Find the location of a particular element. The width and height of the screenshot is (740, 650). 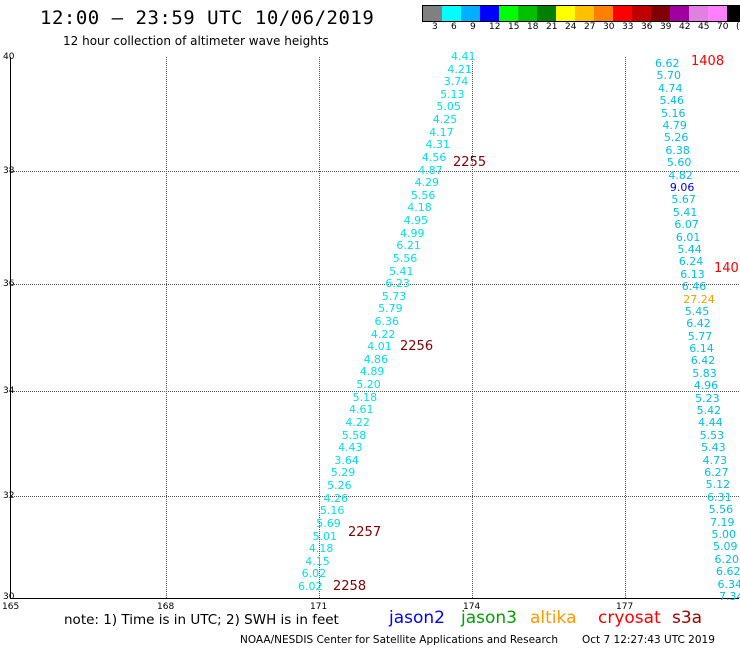

wave-height-value: 6.07 is located at coordinates (686, 225).